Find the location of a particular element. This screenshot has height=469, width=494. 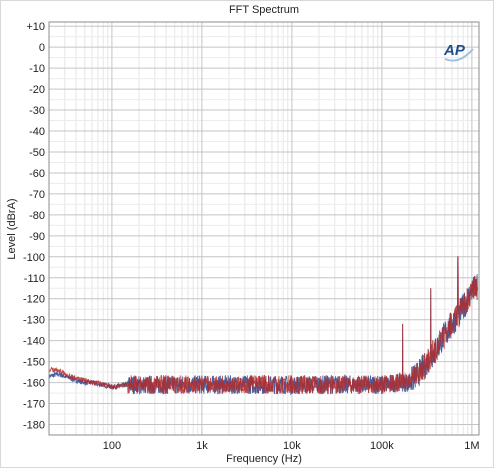

y-tick-label: -80 is located at coordinates (37, 216).